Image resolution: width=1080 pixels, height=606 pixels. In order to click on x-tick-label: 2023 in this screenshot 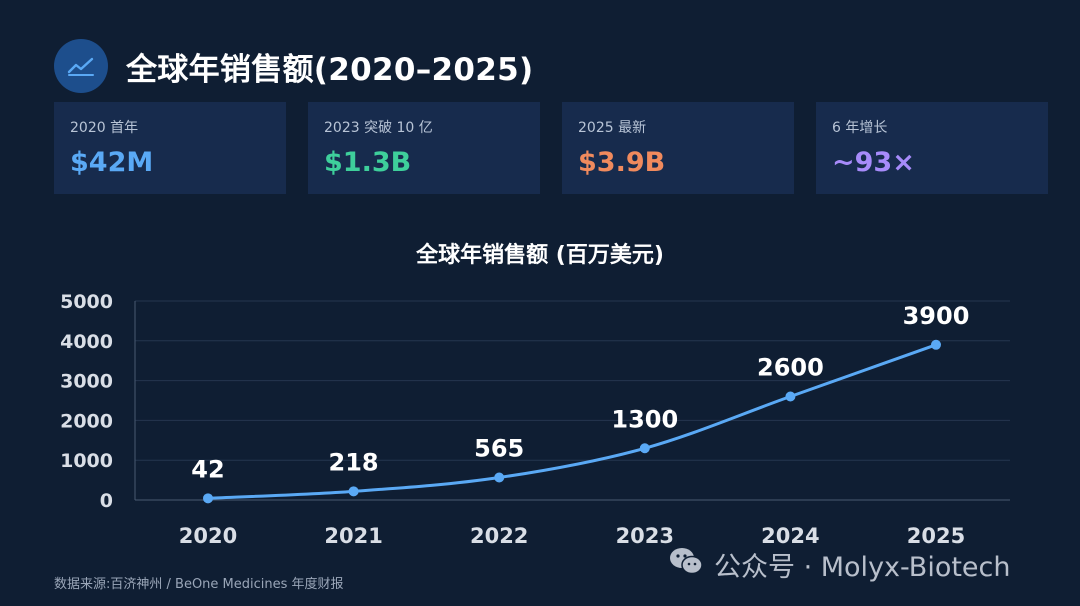, I will do `click(645, 536)`.